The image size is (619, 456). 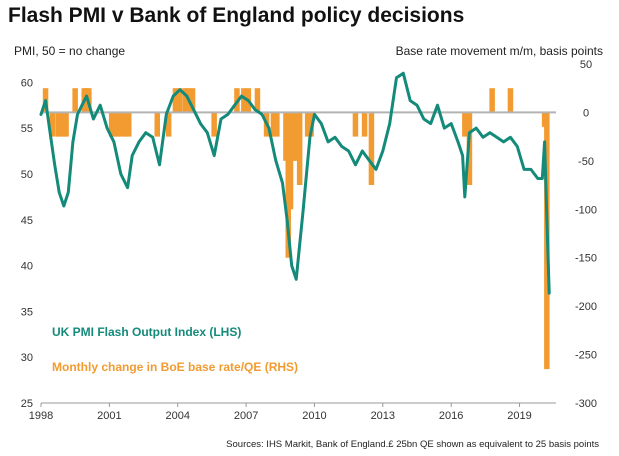 I want to click on left-tick-label: 40, so click(x=27, y=267).